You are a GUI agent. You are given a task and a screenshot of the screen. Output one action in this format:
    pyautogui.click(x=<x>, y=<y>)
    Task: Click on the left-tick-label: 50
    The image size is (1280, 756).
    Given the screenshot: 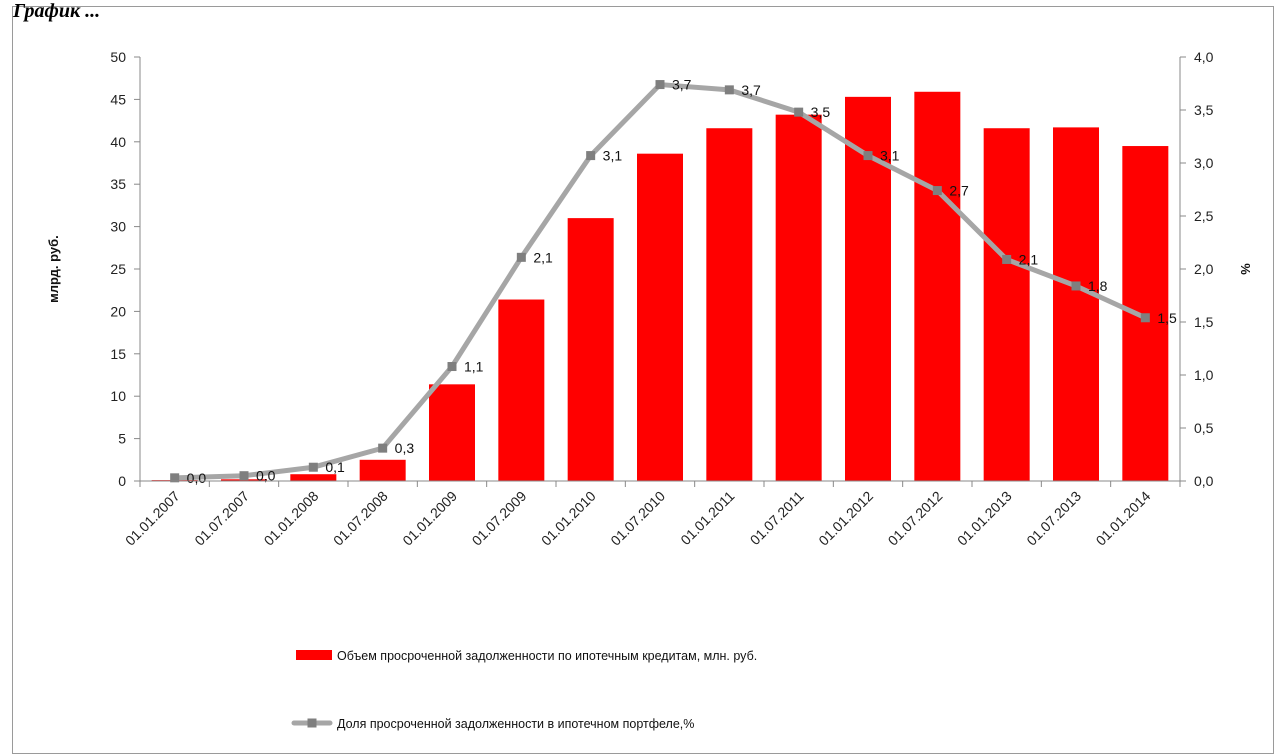 What is the action you would take?
    pyautogui.click(x=118, y=57)
    